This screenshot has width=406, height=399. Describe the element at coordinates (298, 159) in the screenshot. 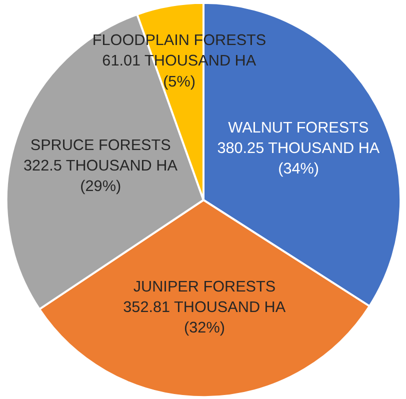

I see `data-label: 380.25 THOUSAND HA (34%)` at that location.